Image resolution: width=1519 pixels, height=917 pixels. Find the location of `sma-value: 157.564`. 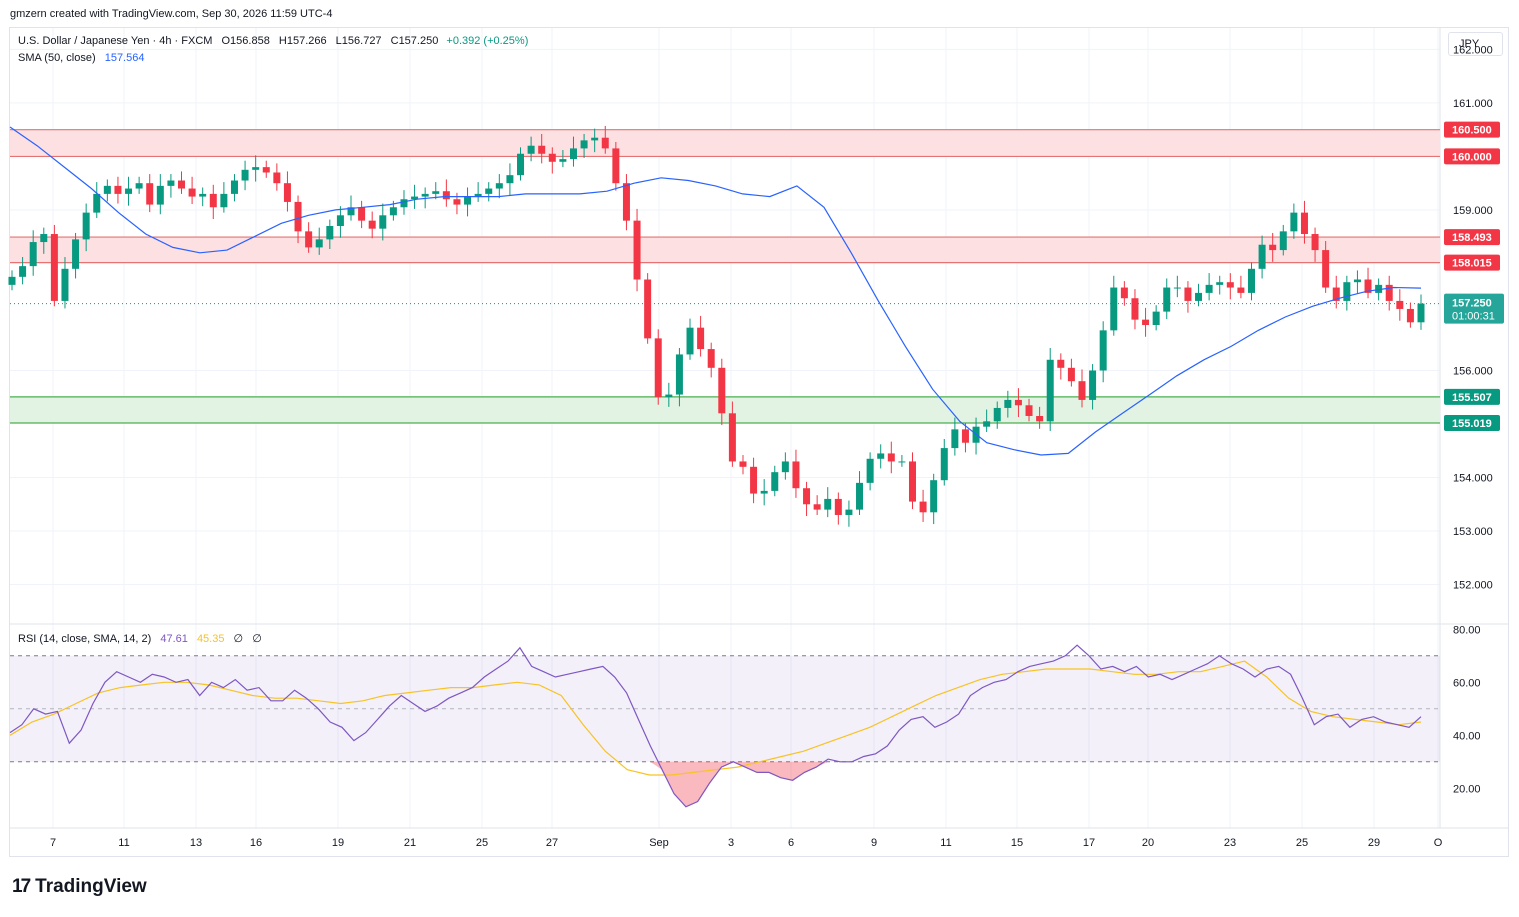

sma-value: 157.564 is located at coordinates (124, 58).